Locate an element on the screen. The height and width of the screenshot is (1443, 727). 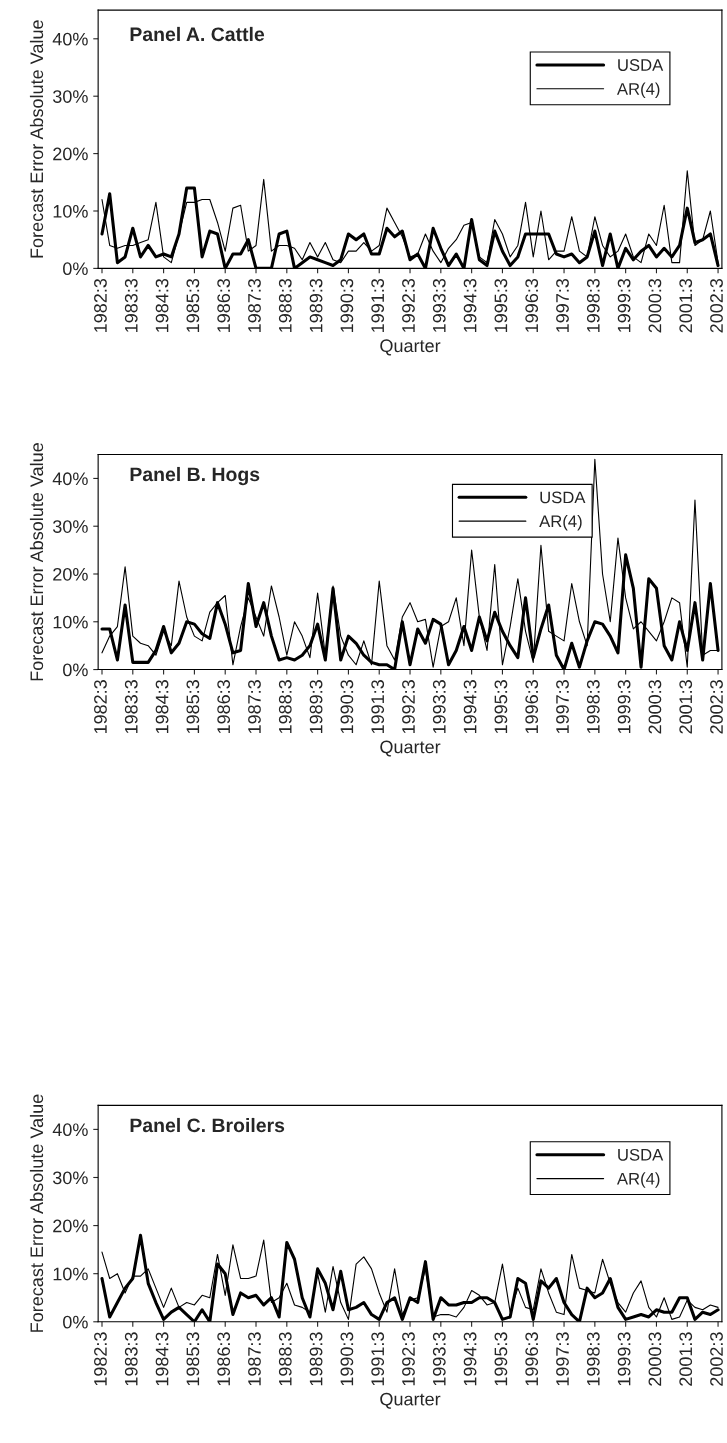
text: Panel A. Cattle is located at coordinates (197, 34).